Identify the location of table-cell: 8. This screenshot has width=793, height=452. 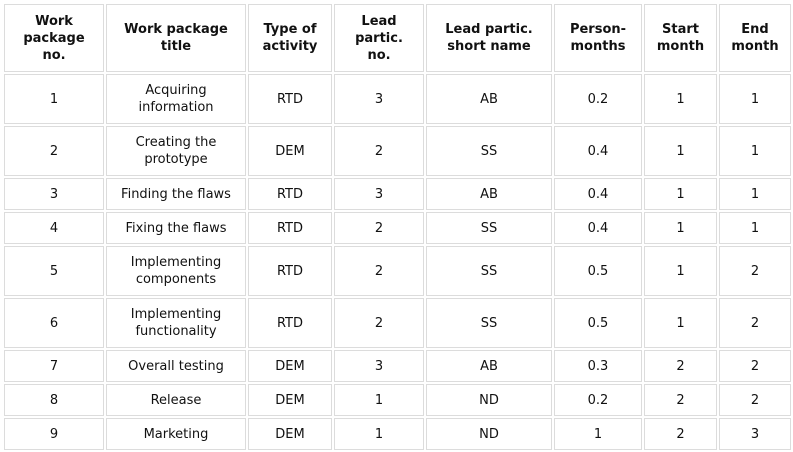
(54, 400).